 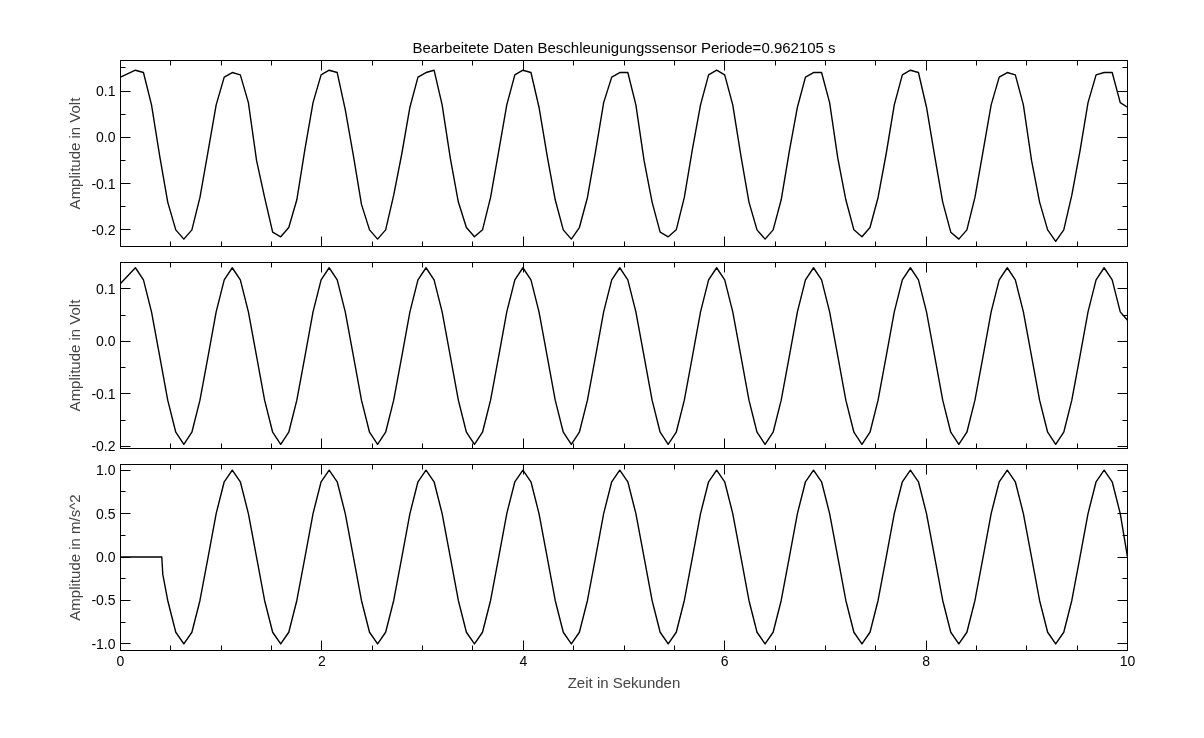 What do you see at coordinates (1127, 660) in the screenshot?
I see `x-tick-label: 10` at bounding box center [1127, 660].